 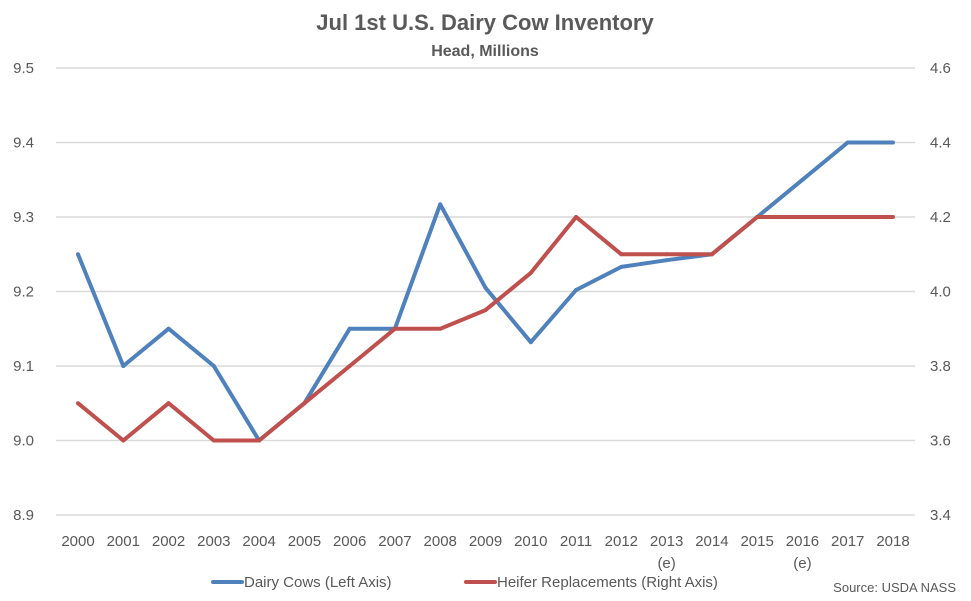 I want to click on source-note: Source: USDA NASS, so click(x=894, y=587).